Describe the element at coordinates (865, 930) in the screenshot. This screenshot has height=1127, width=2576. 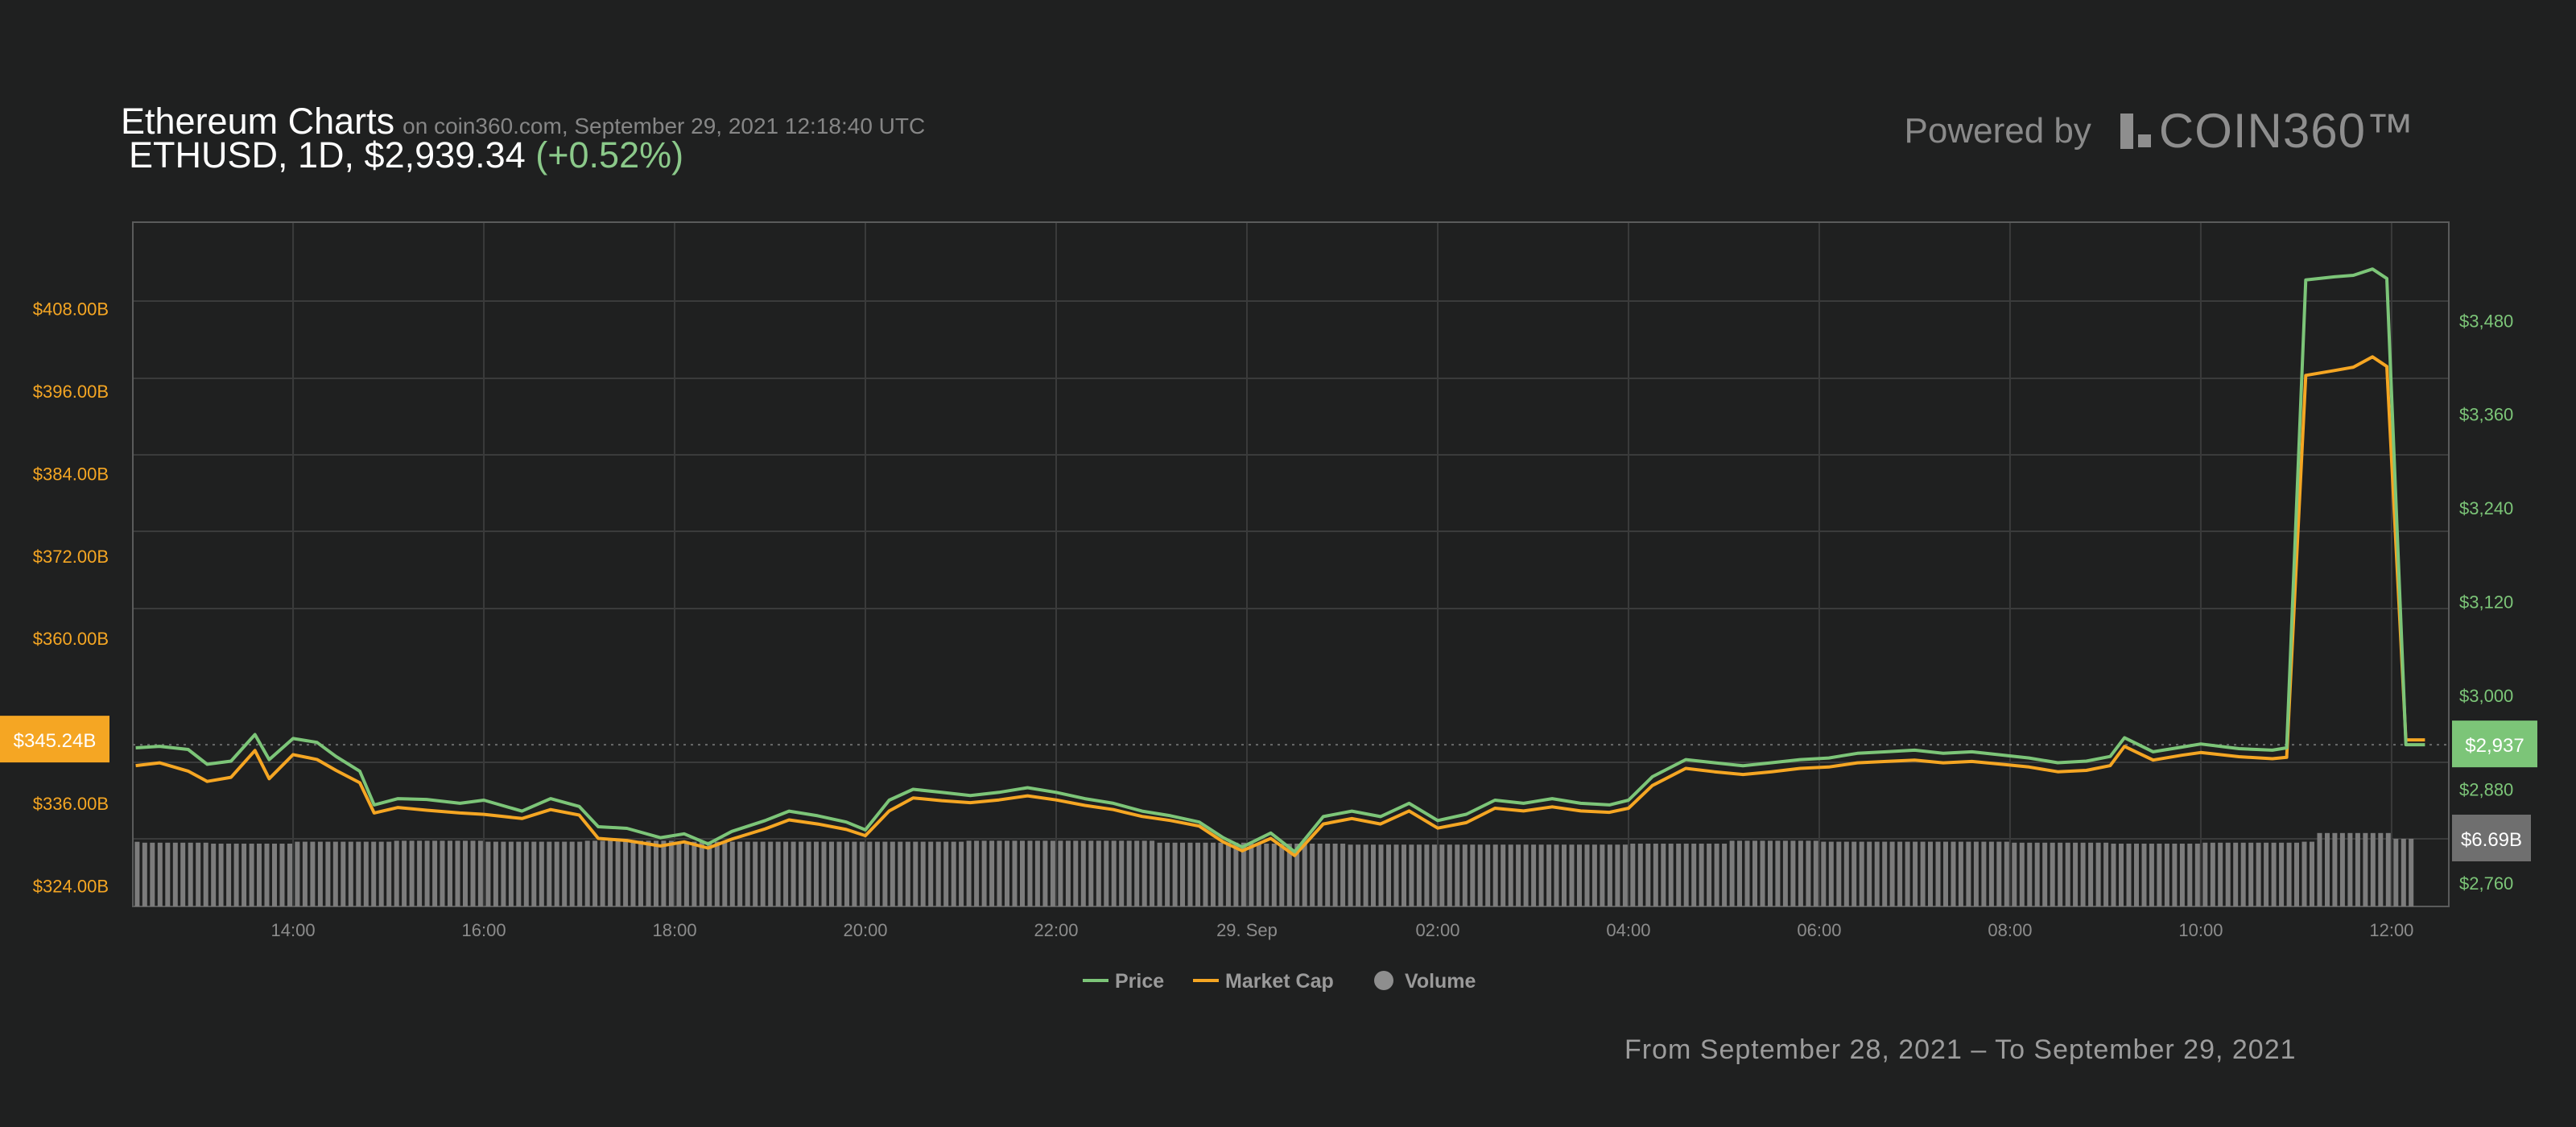
I see `x-tick-label-3: 20:00` at that location.